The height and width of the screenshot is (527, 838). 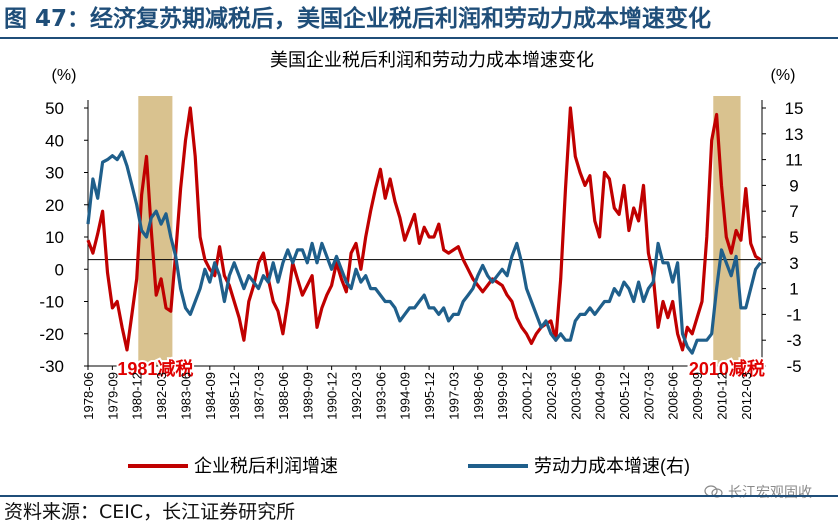 I want to click on x-tick-label: 1979-09, so click(x=112, y=396).